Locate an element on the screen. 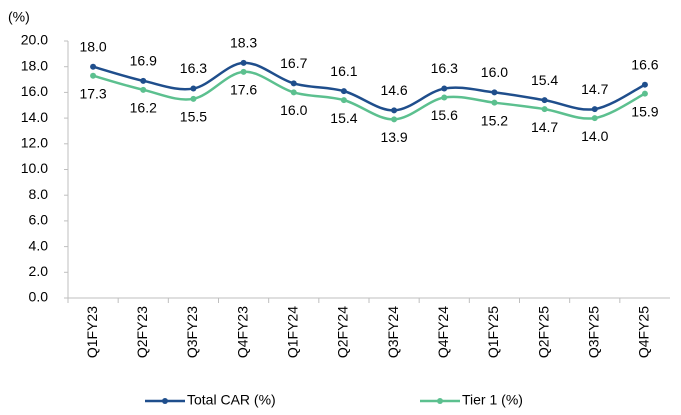 The height and width of the screenshot is (415, 681). data-label: 15.6 is located at coordinates (444, 115).